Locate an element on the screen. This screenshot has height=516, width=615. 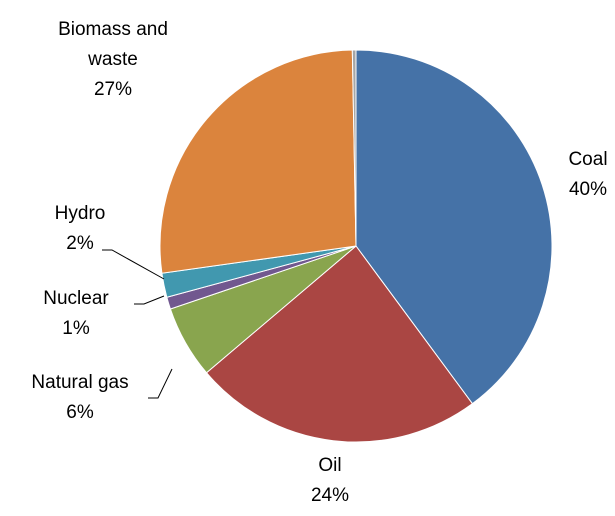
category-name: Coal is located at coordinates (588, 159).